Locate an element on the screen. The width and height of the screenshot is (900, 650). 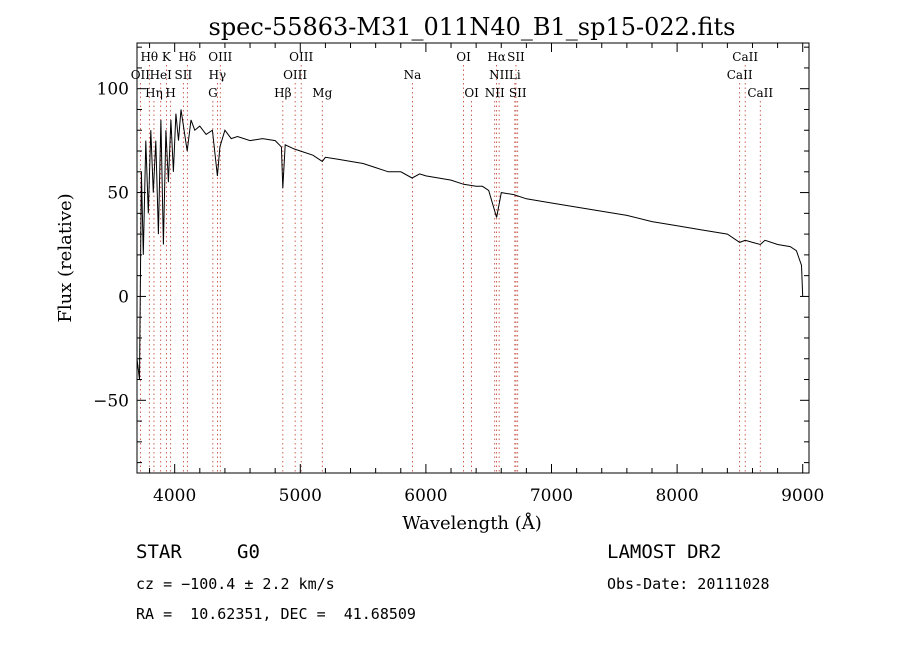
sky-coordinates: RA = 10.62351, DEC = 41.68509 is located at coordinates (276, 614).